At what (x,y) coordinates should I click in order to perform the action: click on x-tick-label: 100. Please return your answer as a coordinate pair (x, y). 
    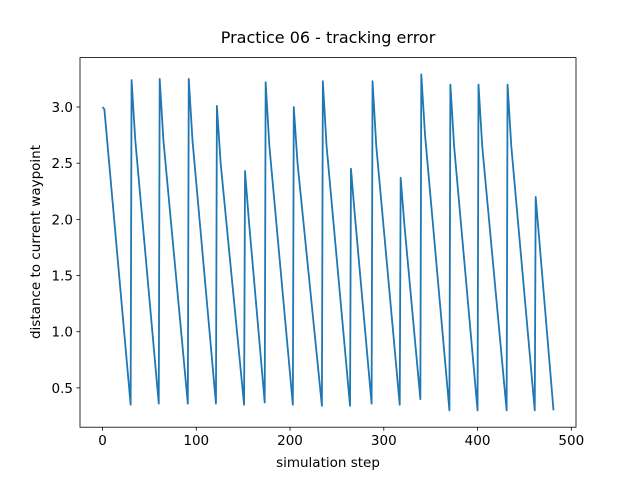
    Looking at the image, I should click on (196, 441).